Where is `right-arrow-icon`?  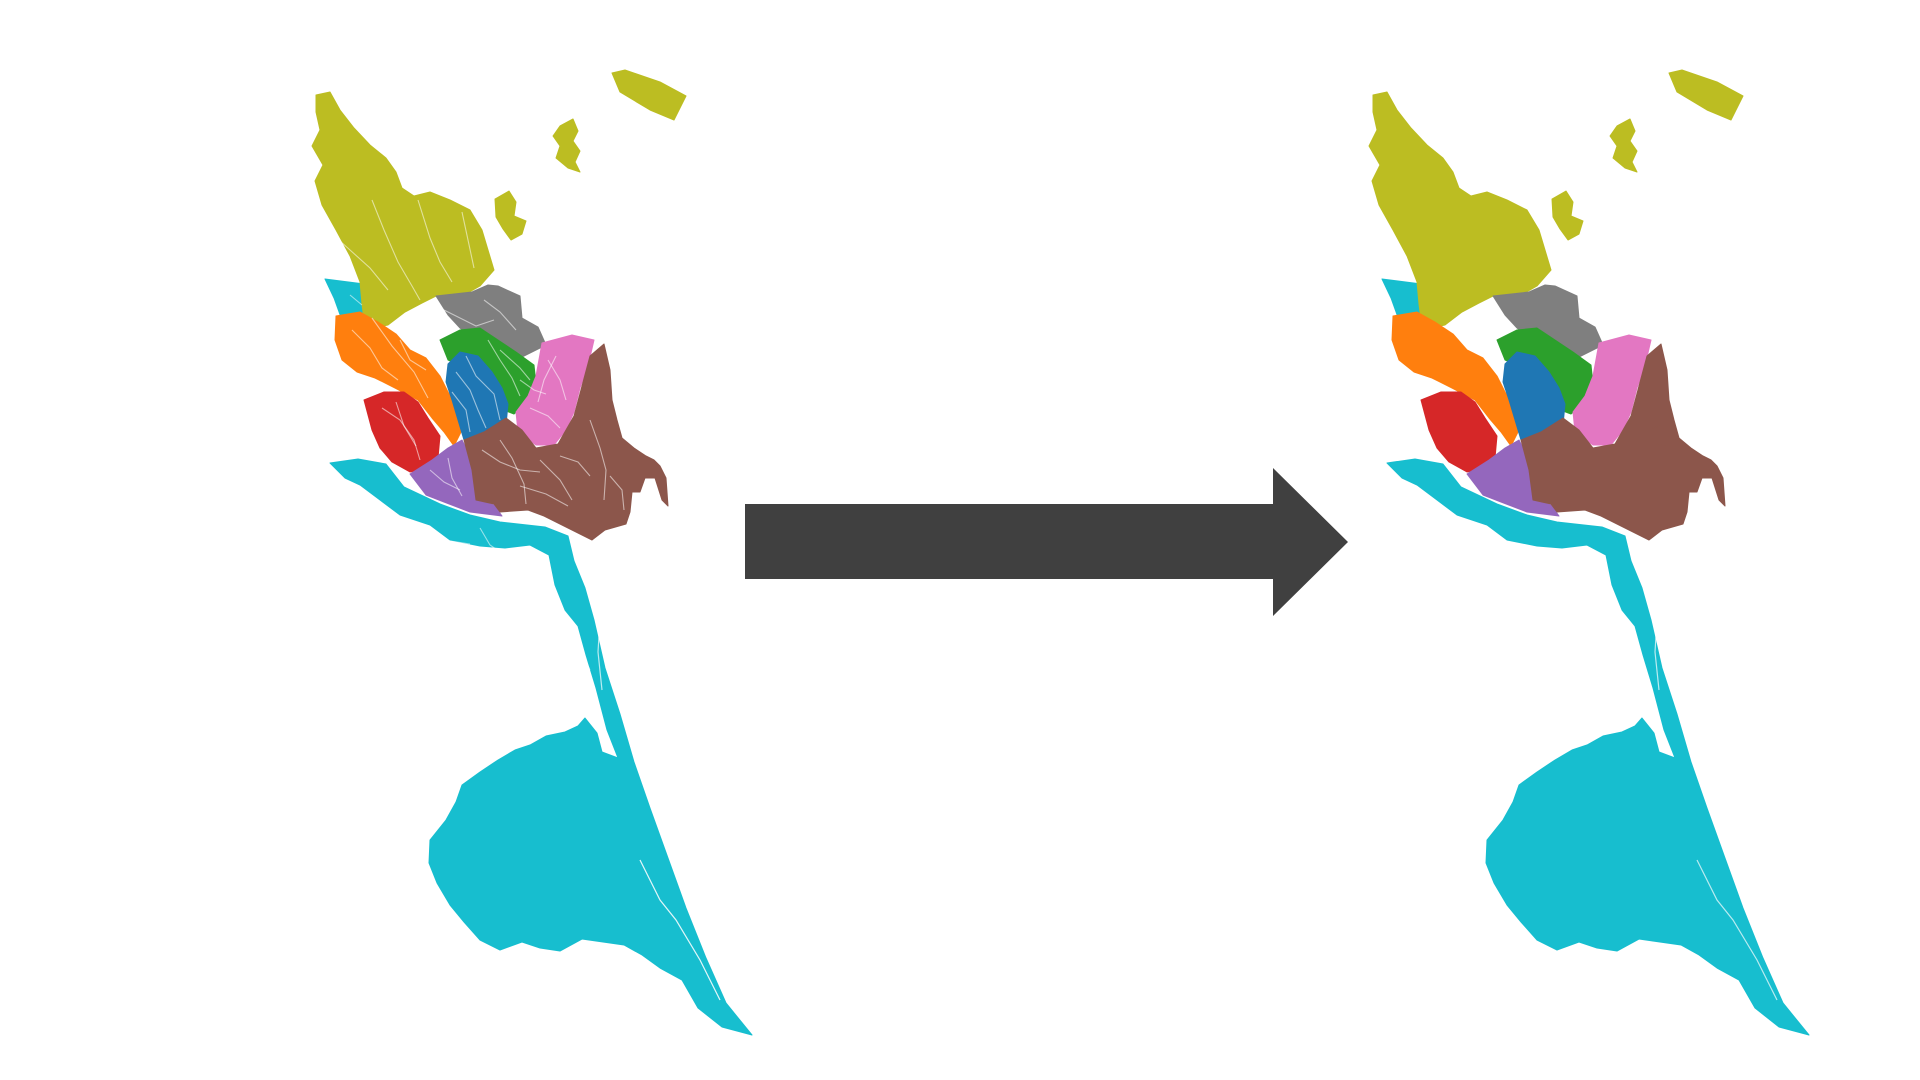 right-arrow-icon is located at coordinates (1046, 542).